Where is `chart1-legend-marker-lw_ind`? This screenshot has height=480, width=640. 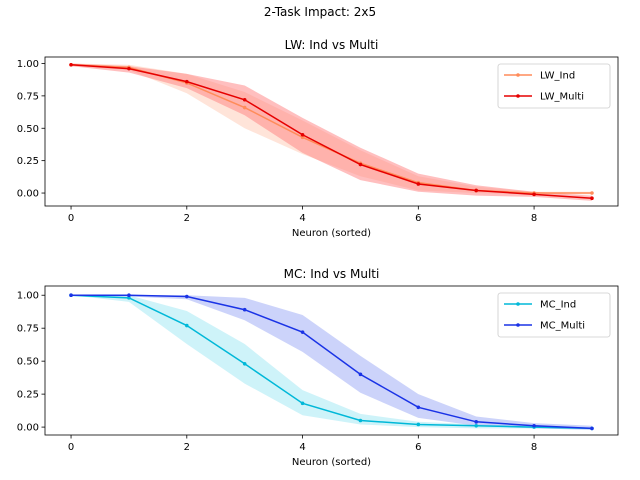 chart1-legend-marker-lw_ind is located at coordinates (518, 75).